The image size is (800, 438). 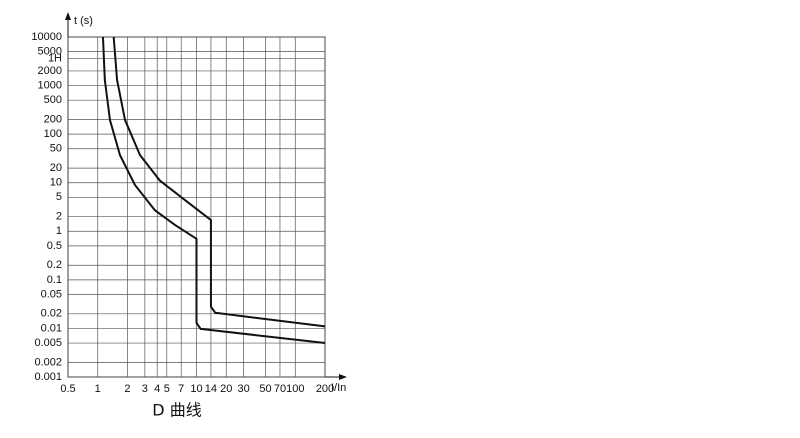 I want to click on x-tick-label: 3, so click(x=145, y=389).